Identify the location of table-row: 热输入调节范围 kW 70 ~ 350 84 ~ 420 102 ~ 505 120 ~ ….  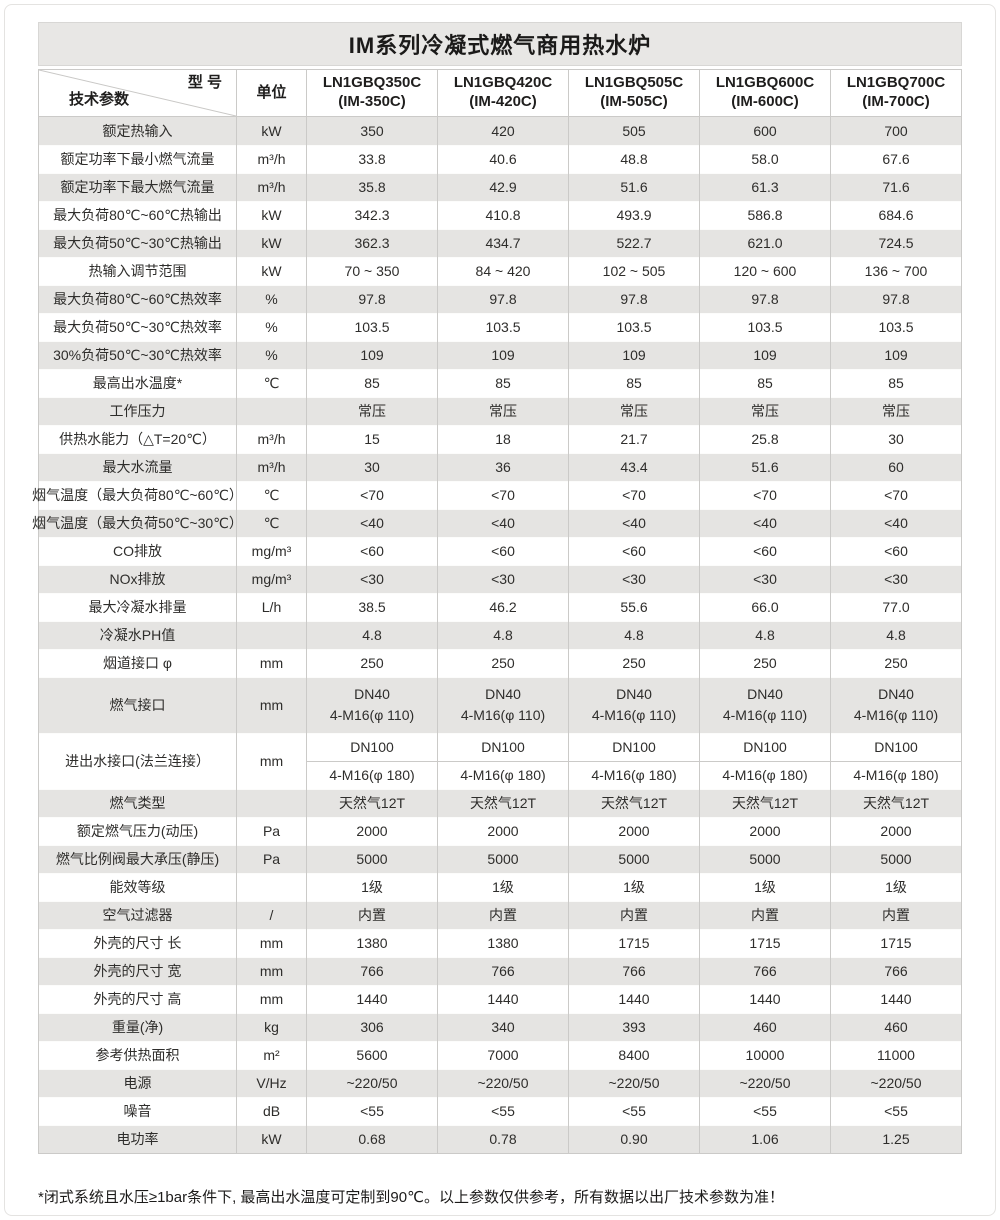
(500, 271).